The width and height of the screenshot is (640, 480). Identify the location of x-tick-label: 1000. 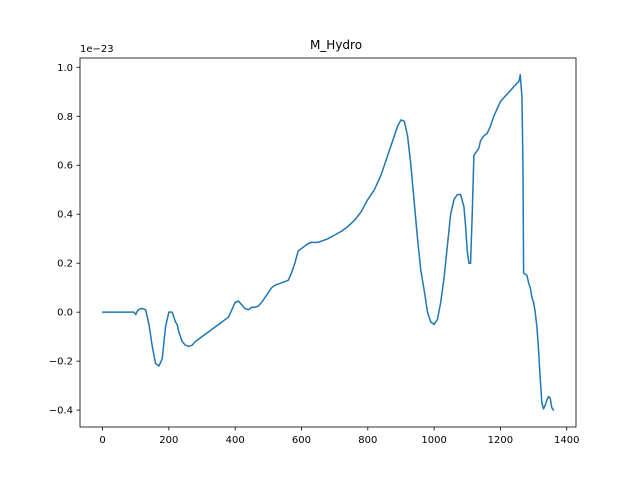
(433, 440).